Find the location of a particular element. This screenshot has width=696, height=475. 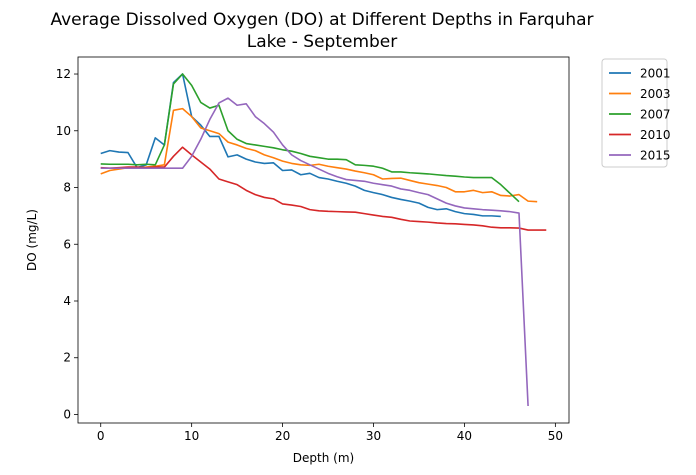

series-line-2003 is located at coordinates (319, 155).